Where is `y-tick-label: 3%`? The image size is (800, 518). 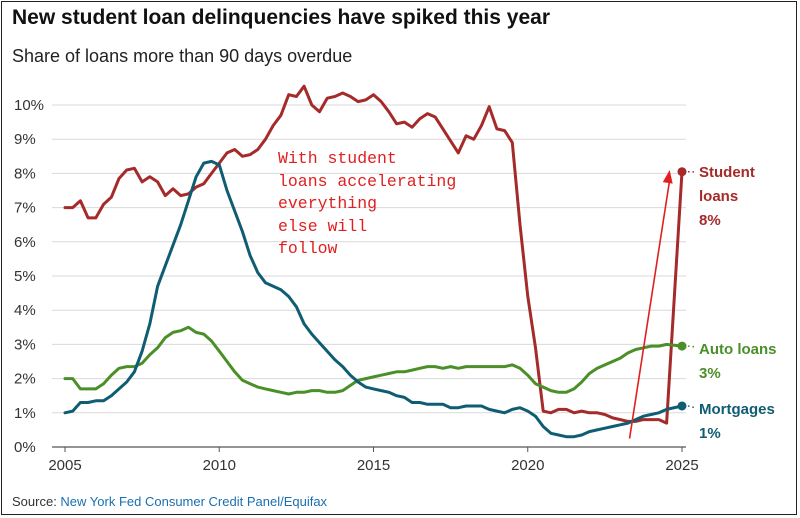
y-tick-label: 3% is located at coordinates (25, 344).